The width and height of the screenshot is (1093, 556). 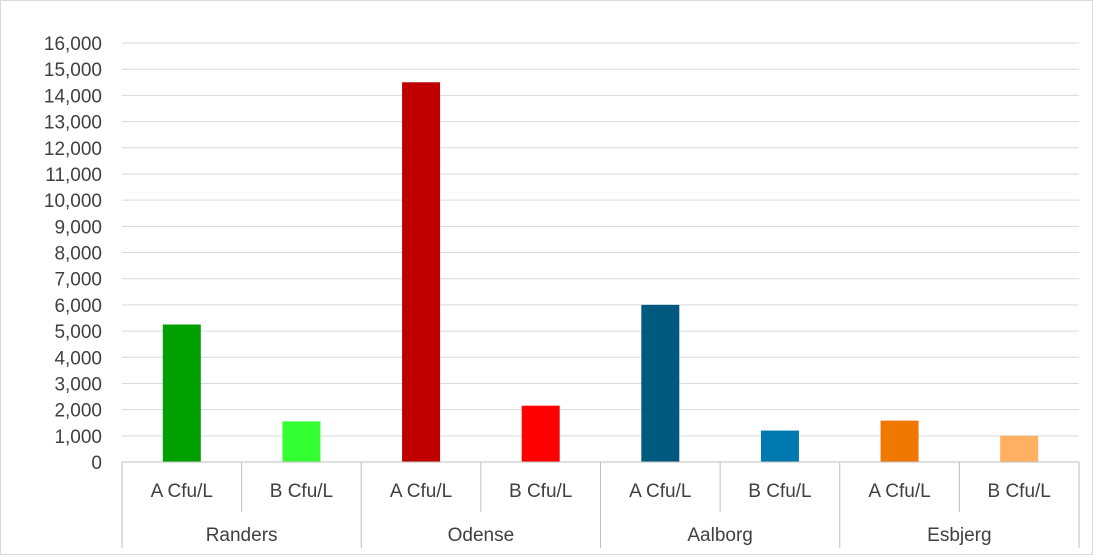 What do you see at coordinates (78, 227) in the screenshot?
I see `y-tick-label: 9,000` at bounding box center [78, 227].